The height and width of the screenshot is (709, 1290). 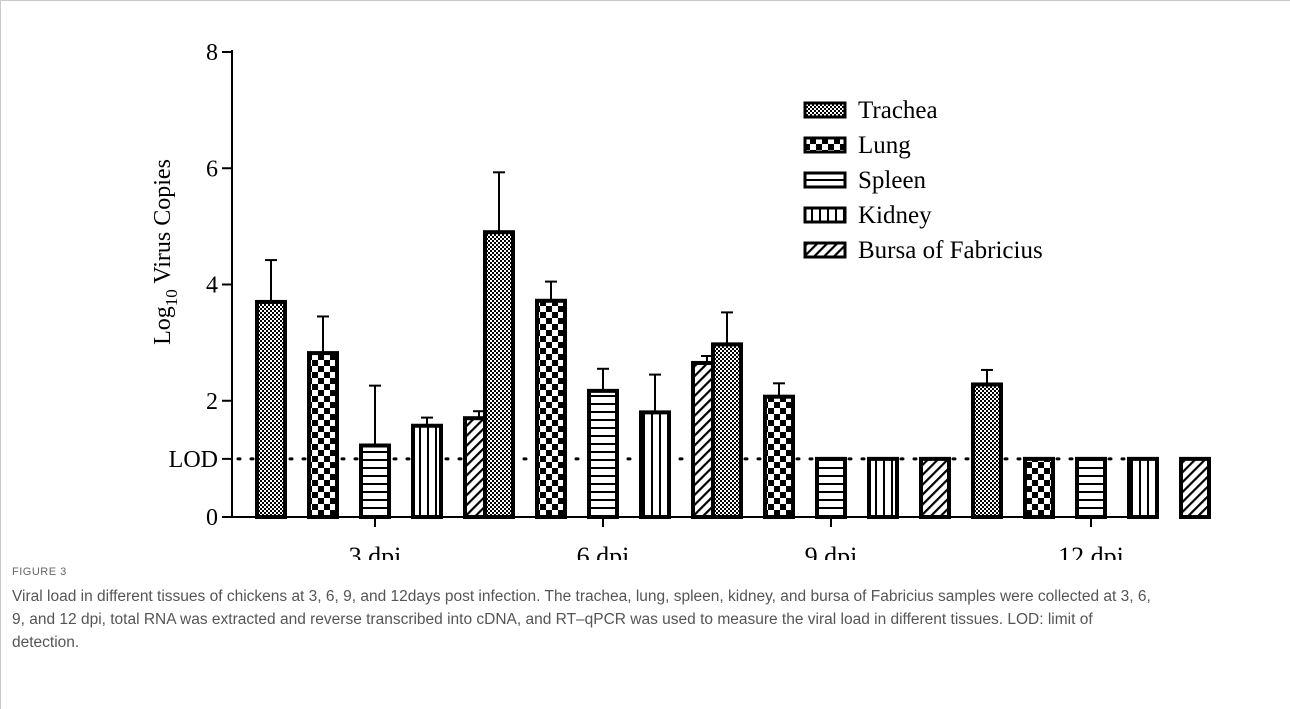 What do you see at coordinates (884, 145) in the screenshot?
I see `legend-label-lung: Lung` at bounding box center [884, 145].